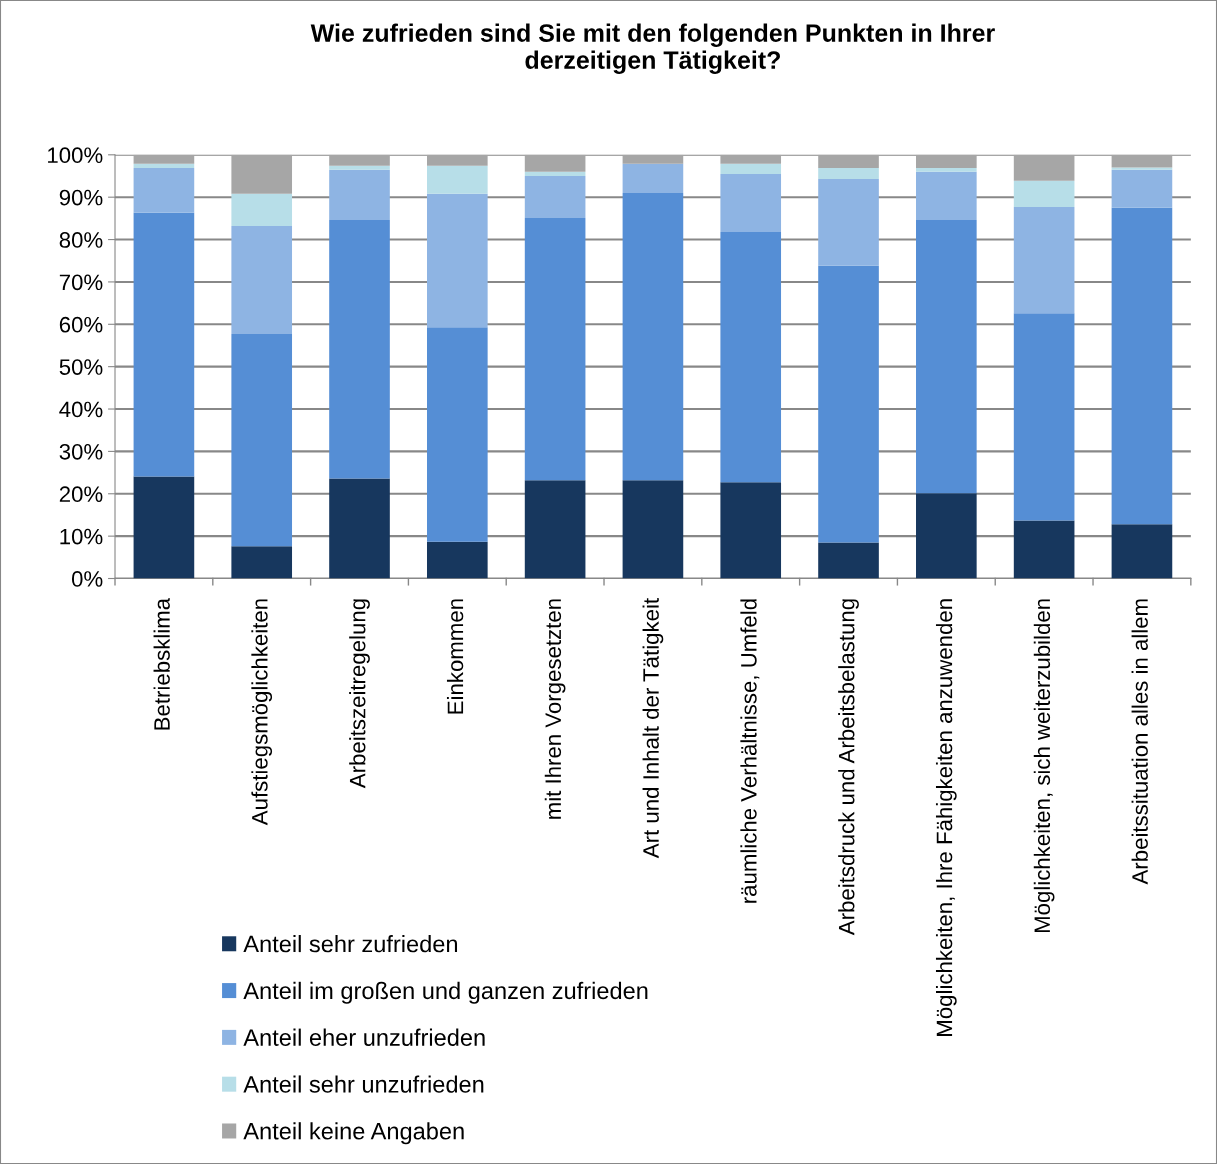 The image size is (1217, 1164). What do you see at coordinates (81, 282) in the screenshot?
I see `y-tick-label: 70%` at bounding box center [81, 282].